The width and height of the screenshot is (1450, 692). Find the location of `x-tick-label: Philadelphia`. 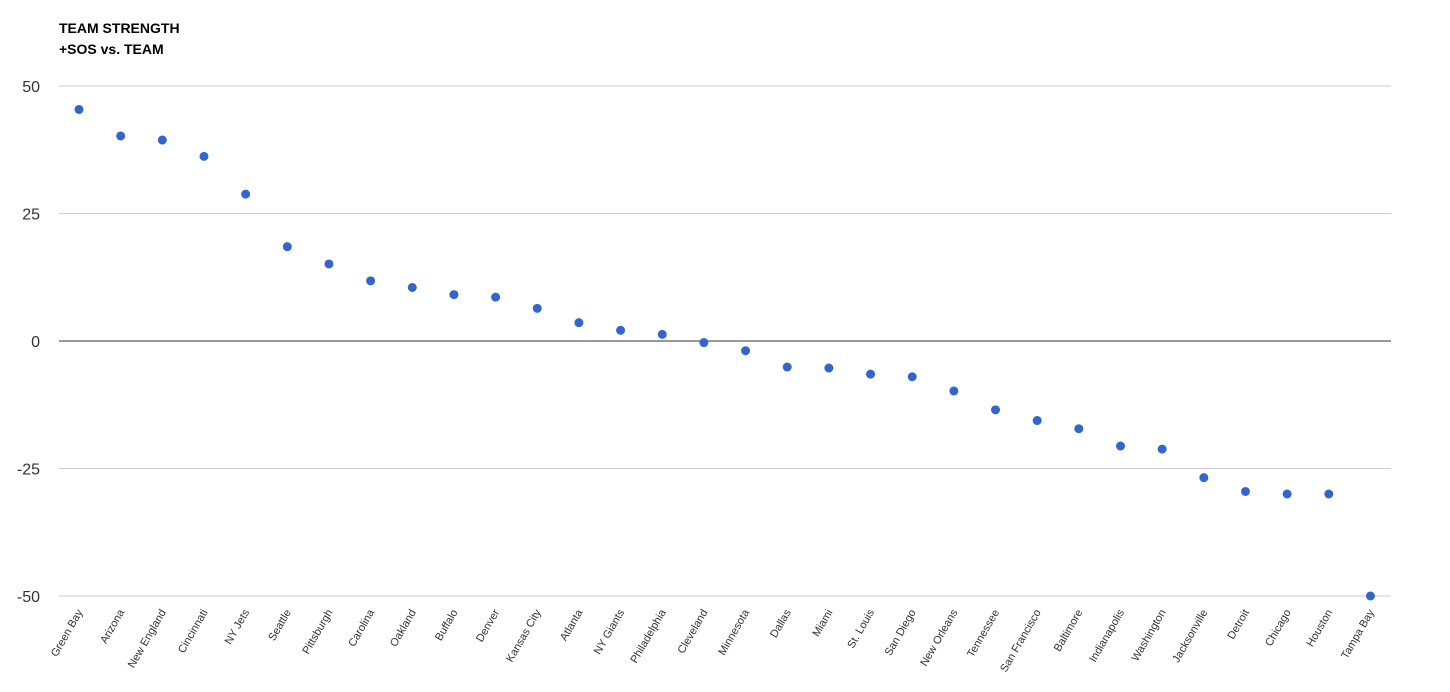

x-tick-label: Philadelphia is located at coordinates (648, 636).